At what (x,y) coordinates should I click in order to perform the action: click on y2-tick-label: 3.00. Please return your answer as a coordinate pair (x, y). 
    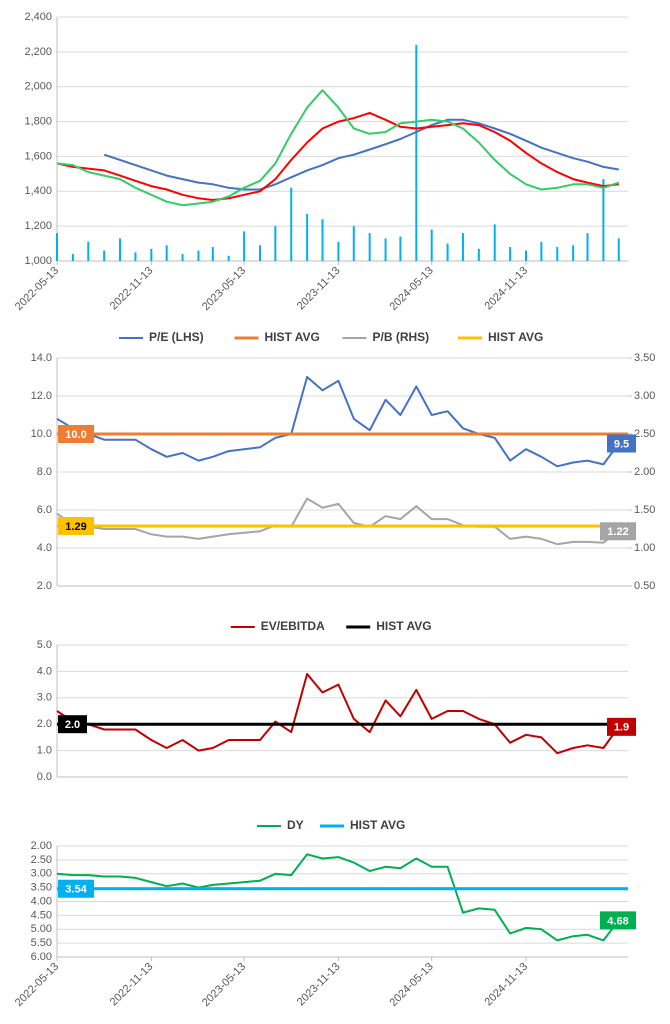
    Looking at the image, I should click on (644, 396).